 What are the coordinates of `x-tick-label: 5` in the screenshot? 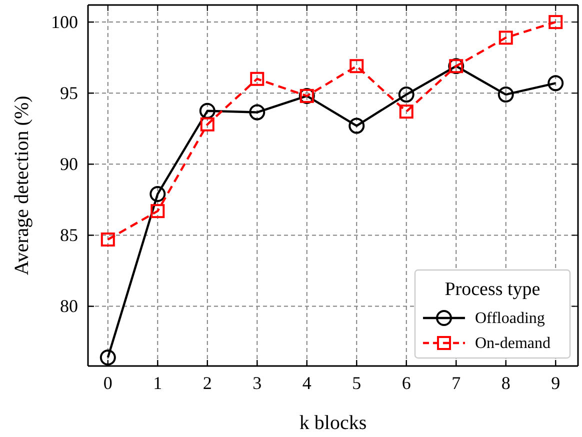 It's located at (357, 382).